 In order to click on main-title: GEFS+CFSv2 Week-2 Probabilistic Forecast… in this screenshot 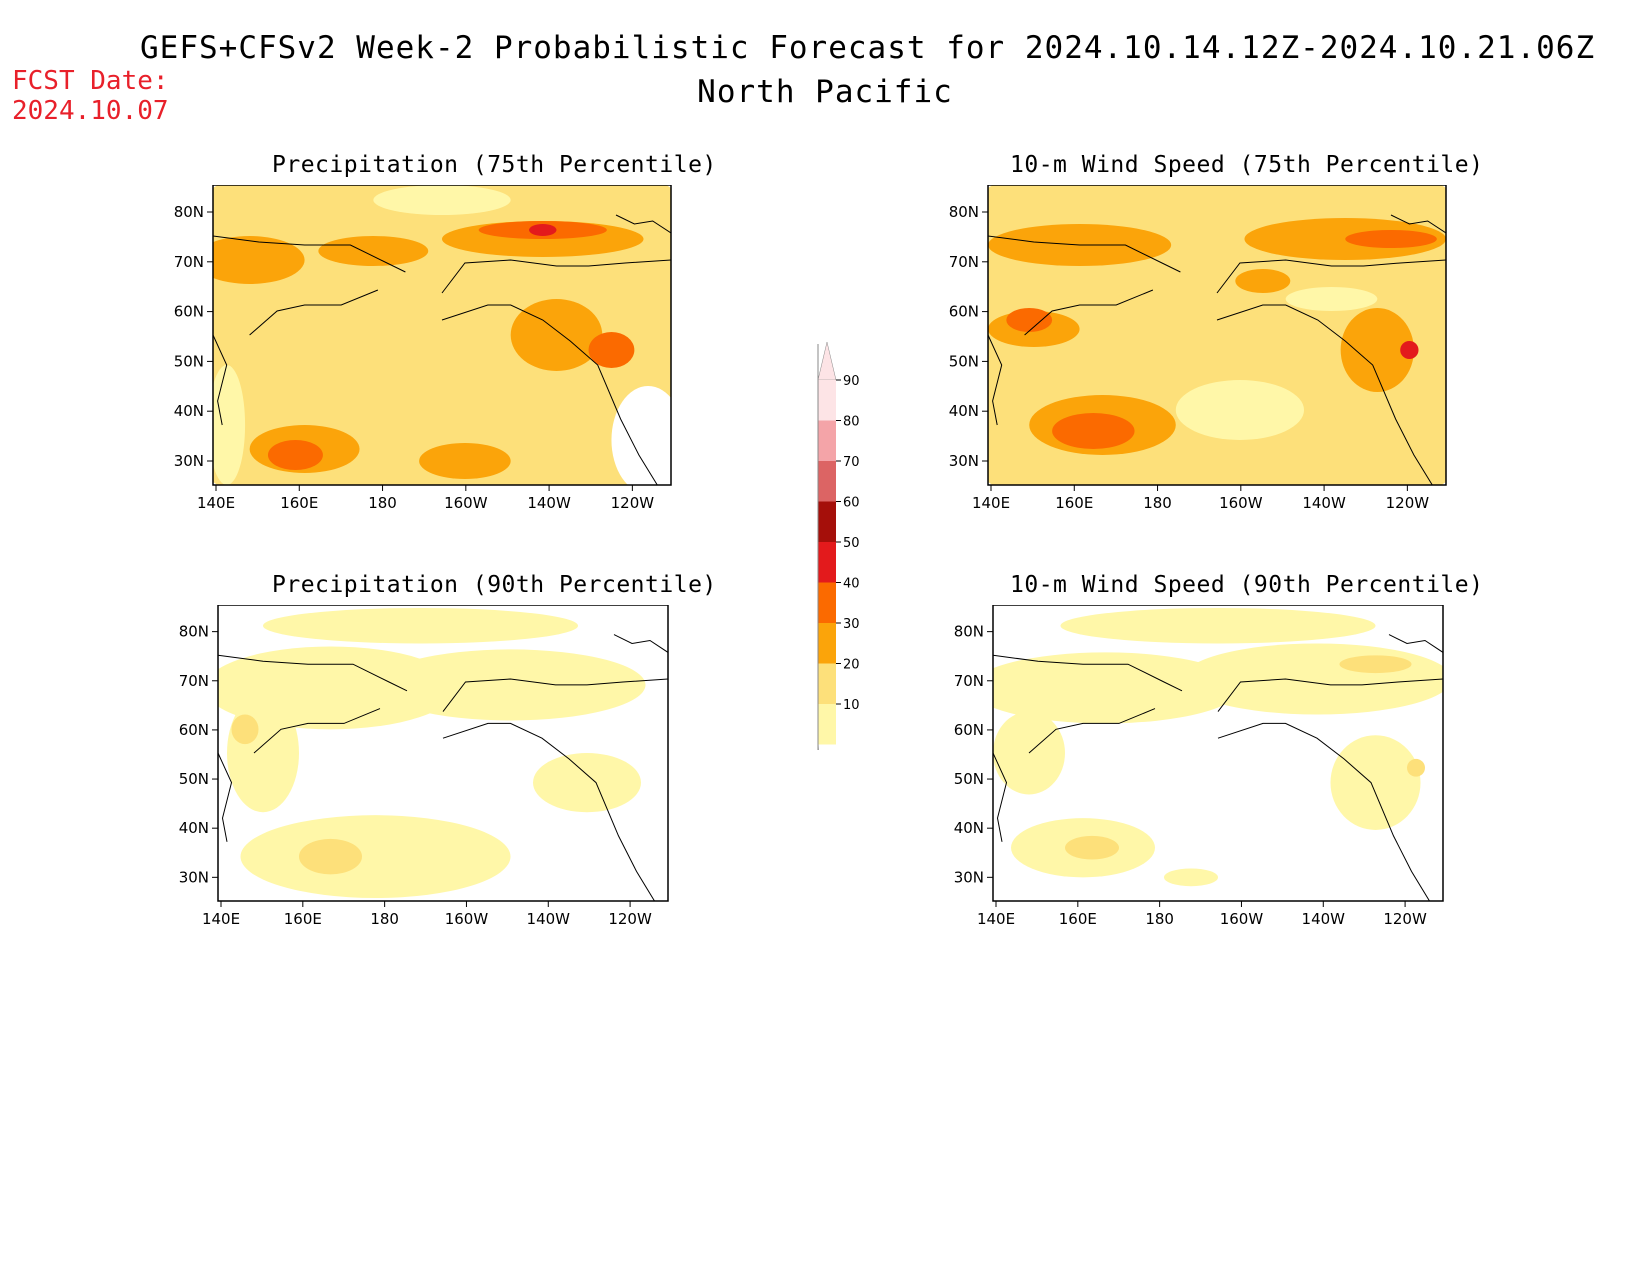, I will do `click(868, 48)`.